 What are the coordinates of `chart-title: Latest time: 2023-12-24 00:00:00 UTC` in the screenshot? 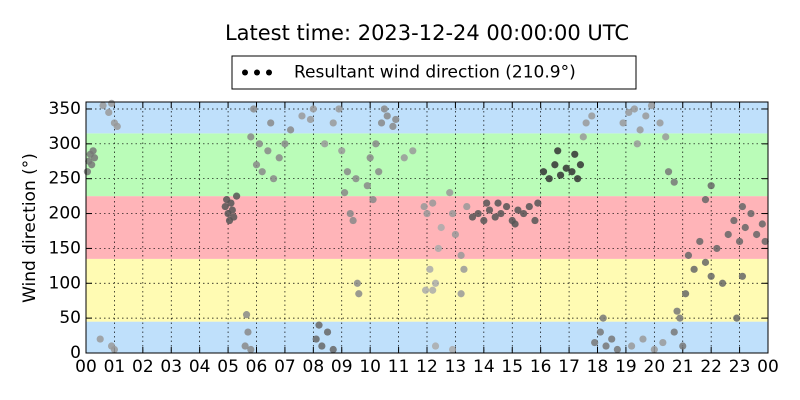 It's located at (427, 33).